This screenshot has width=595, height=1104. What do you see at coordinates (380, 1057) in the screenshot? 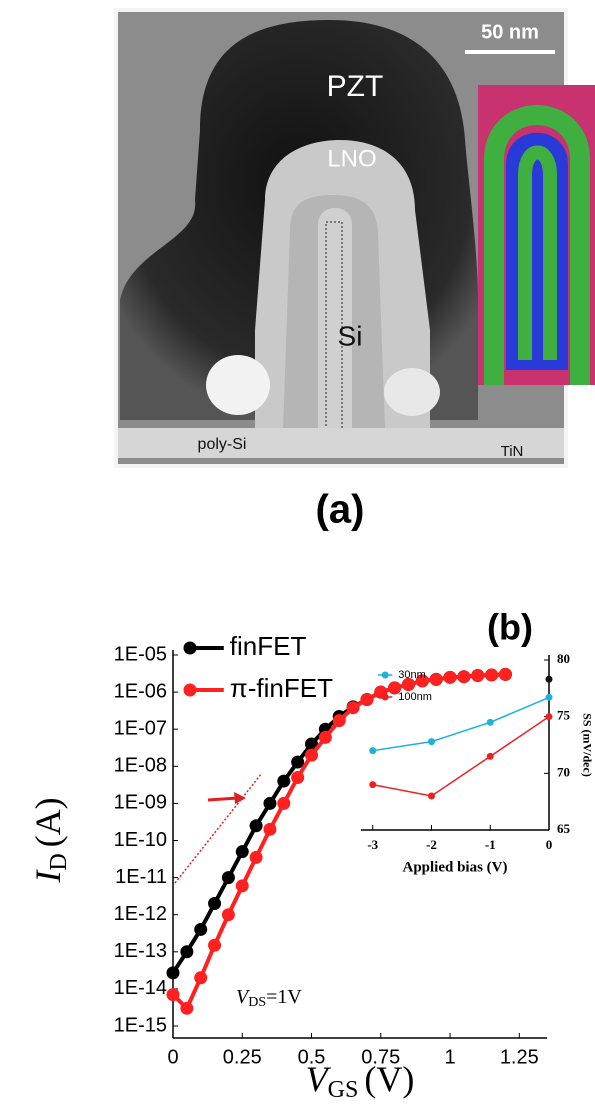
I see `x-tick-label: 0.75` at bounding box center [380, 1057].